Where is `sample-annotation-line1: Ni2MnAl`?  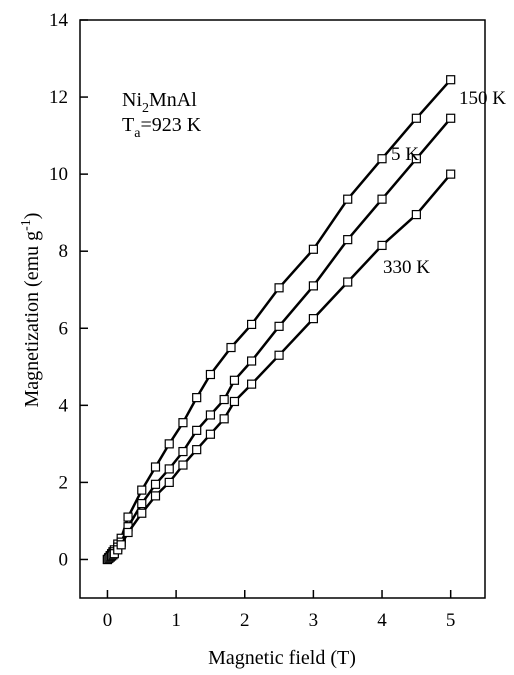 sample-annotation-line1: Ni2MnAl is located at coordinates (159, 102).